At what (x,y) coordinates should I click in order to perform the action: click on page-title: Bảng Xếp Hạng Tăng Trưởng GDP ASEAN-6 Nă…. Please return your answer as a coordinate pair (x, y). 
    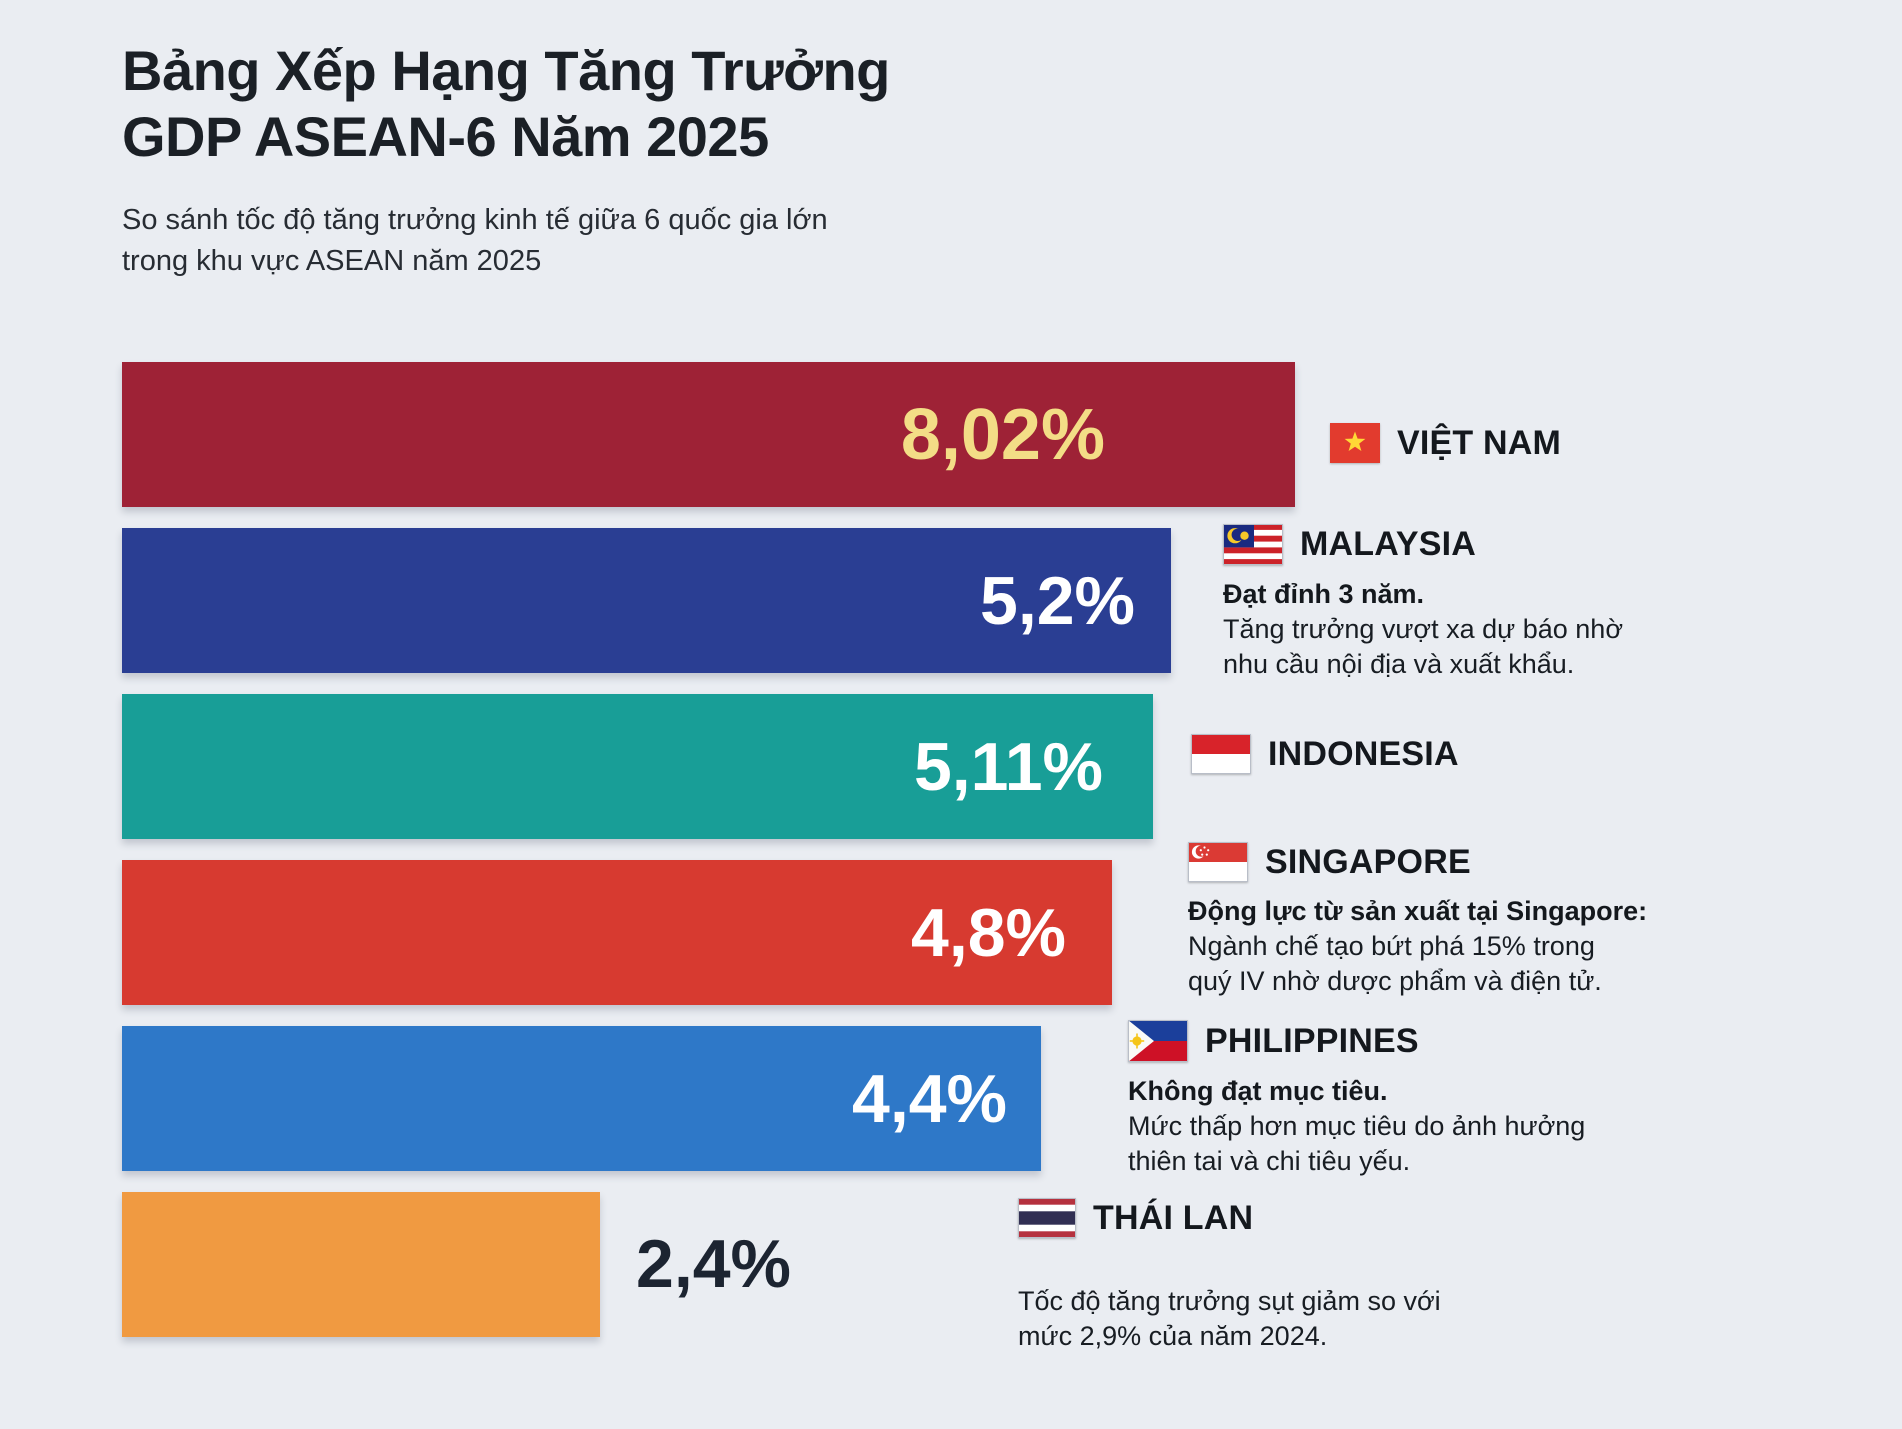
    Looking at the image, I should click on (506, 103).